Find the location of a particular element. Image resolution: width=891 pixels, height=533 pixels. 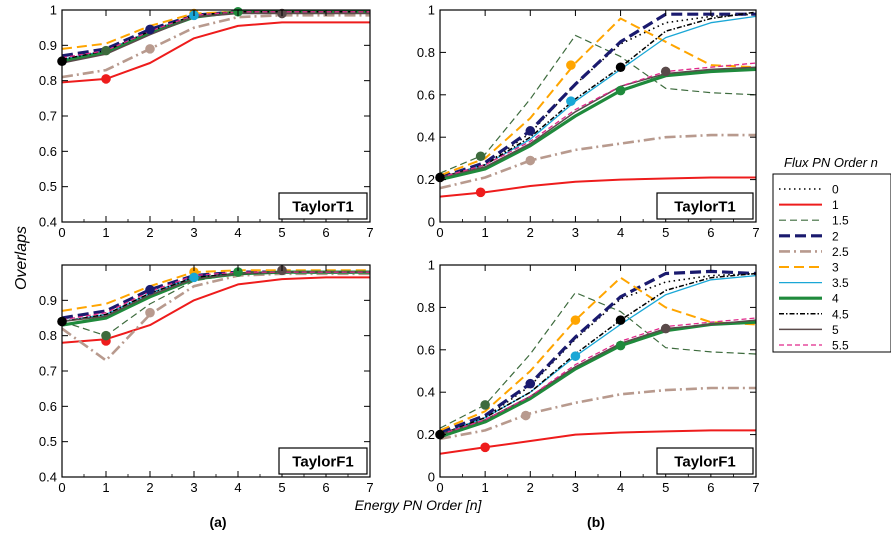

legend-item-2: 2 is located at coordinates (809, 236).